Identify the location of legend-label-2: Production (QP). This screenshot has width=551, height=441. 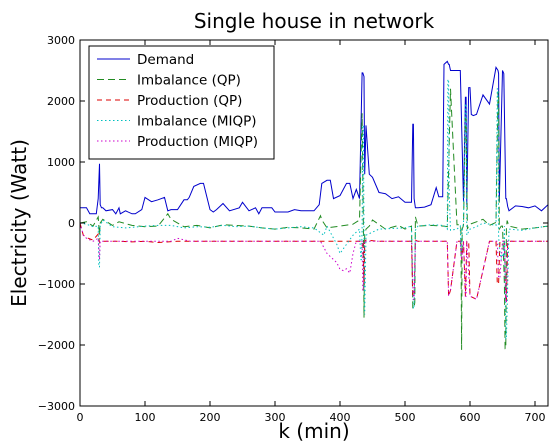
(189, 101).